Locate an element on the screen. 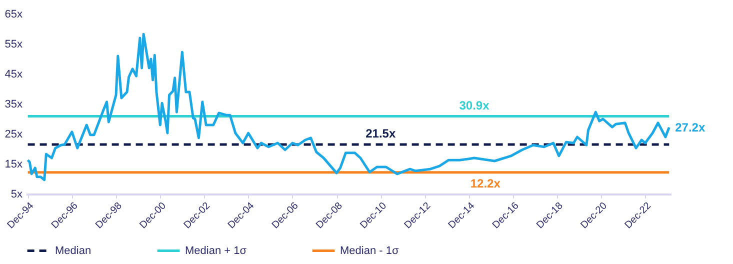 The height and width of the screenshot is (264, 733). y-tick-label: 15x is located at coordinates (13, 164).